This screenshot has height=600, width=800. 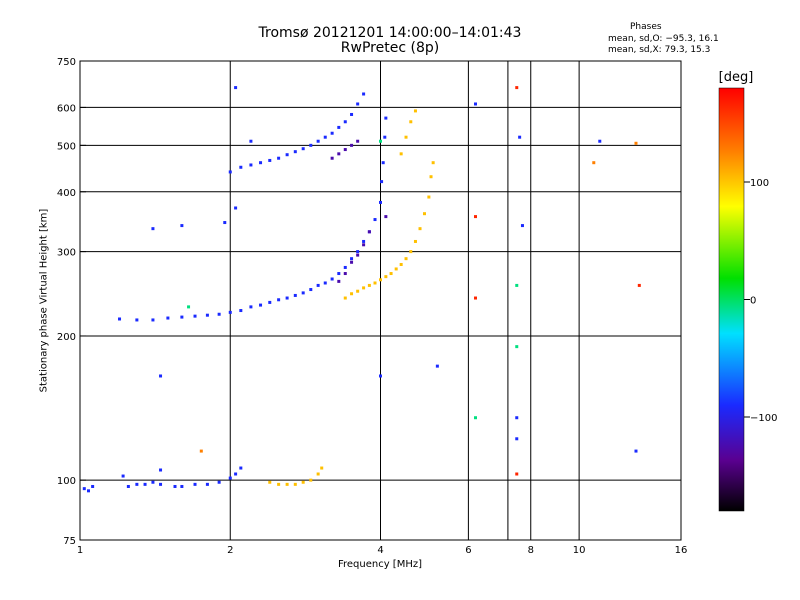 What do you see at coordinates (66, 193) in the screenshot?
I see `y-tick-label: 400` at bounding box center [66, 193].